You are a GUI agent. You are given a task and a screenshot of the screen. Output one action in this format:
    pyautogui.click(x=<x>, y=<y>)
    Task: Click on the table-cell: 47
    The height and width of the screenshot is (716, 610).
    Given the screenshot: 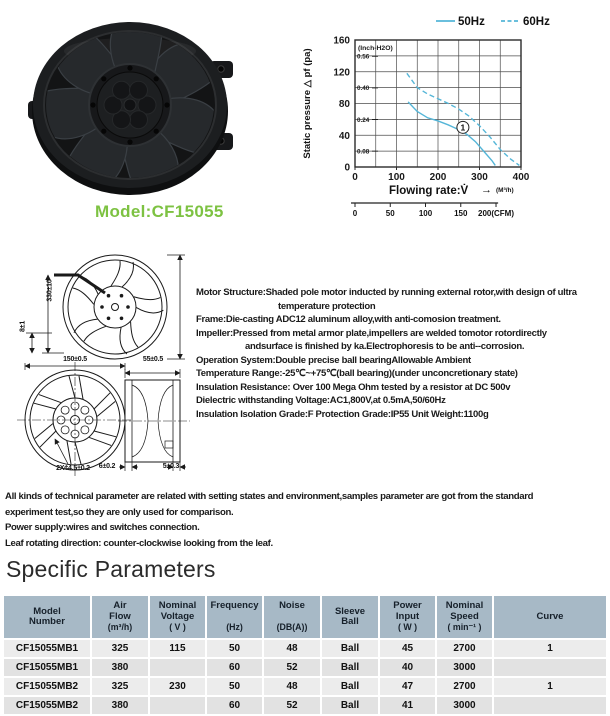 What is the action you would take?
    pyautogui.click(x=407, y=686)
    